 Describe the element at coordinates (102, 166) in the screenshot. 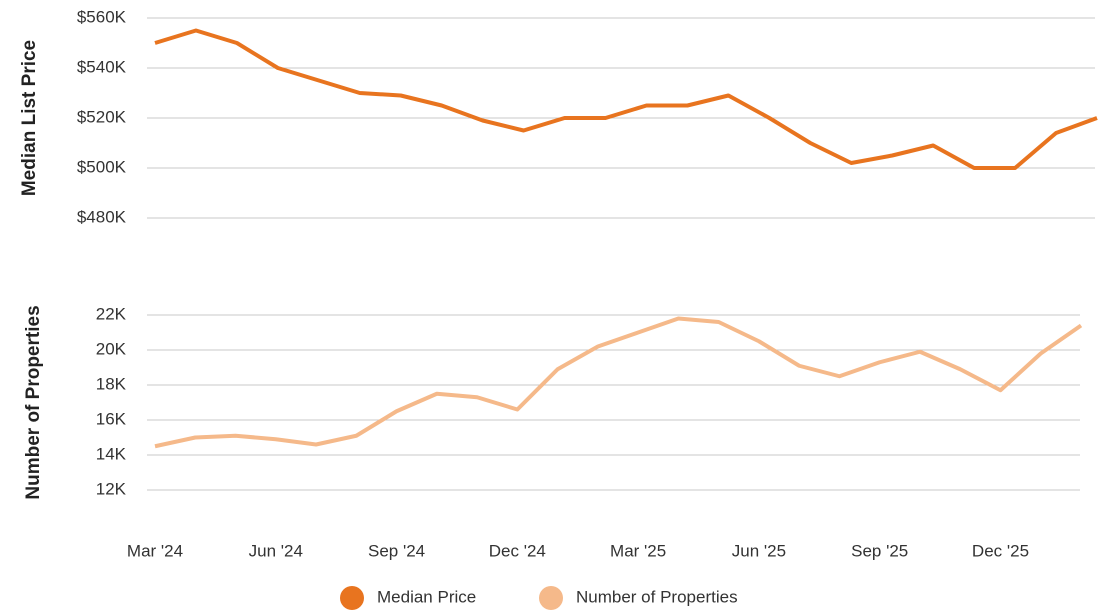

I see `y-tick-label: $500K` at that location.